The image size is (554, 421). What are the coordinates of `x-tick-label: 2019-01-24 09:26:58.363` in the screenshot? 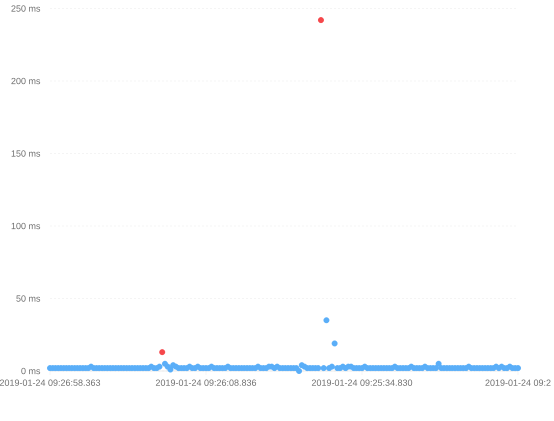 It's located at (50, 383).